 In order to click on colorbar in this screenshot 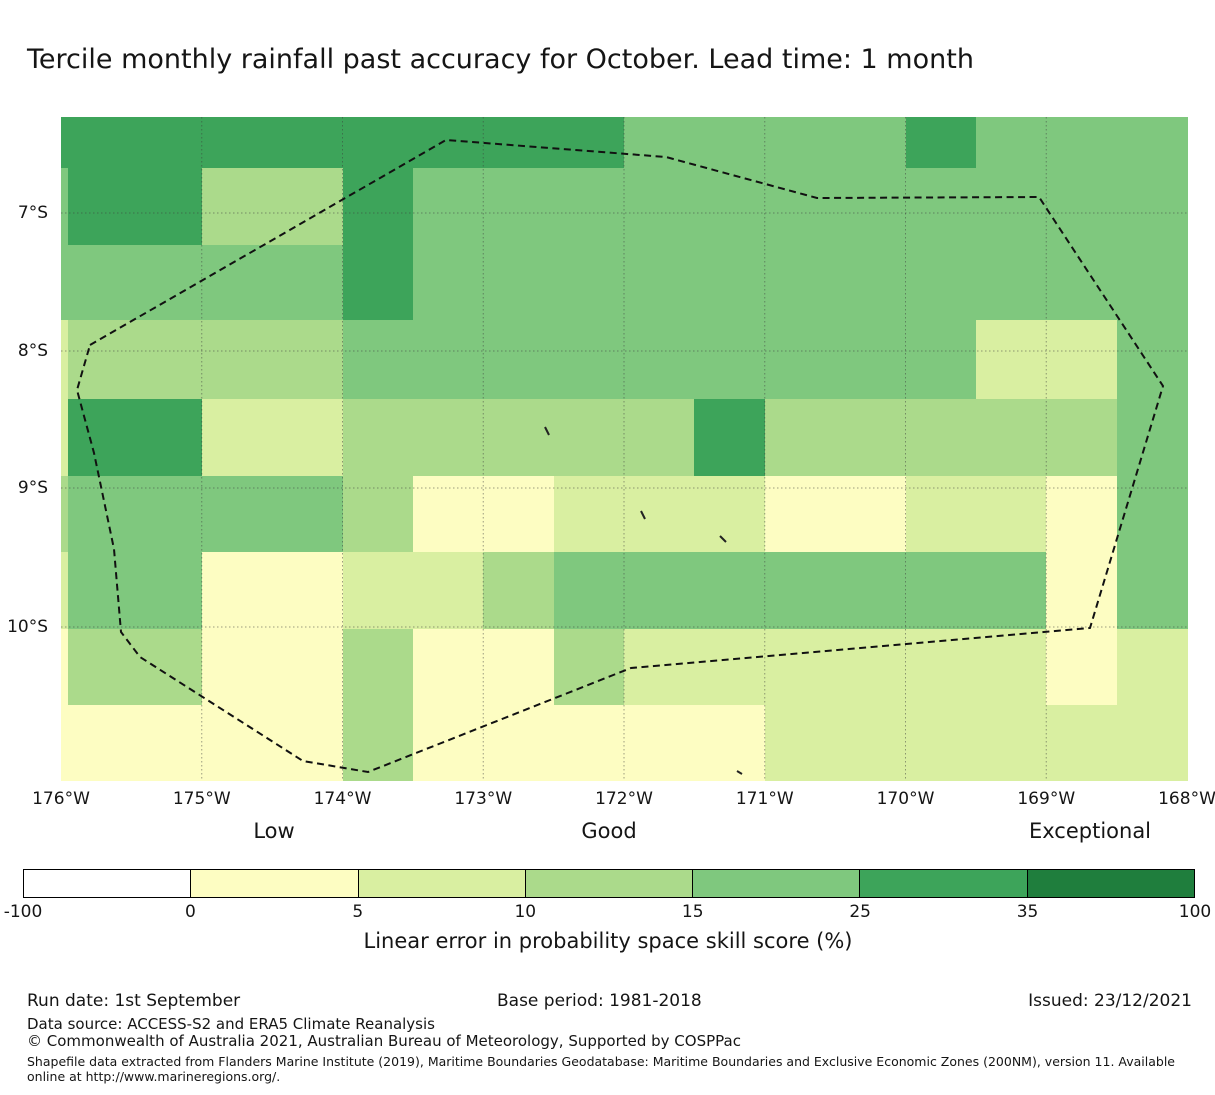, I will do `click(609, 883)`.